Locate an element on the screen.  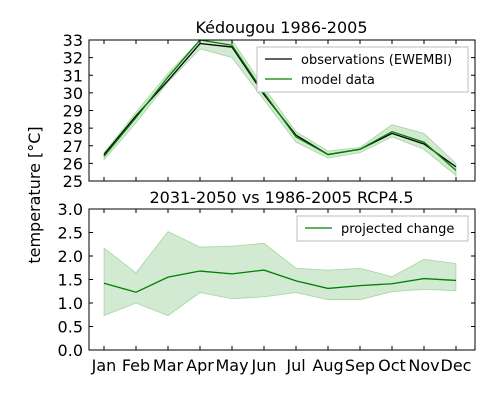
top-ytick-label: 28 is located at coordinates (73, 128).